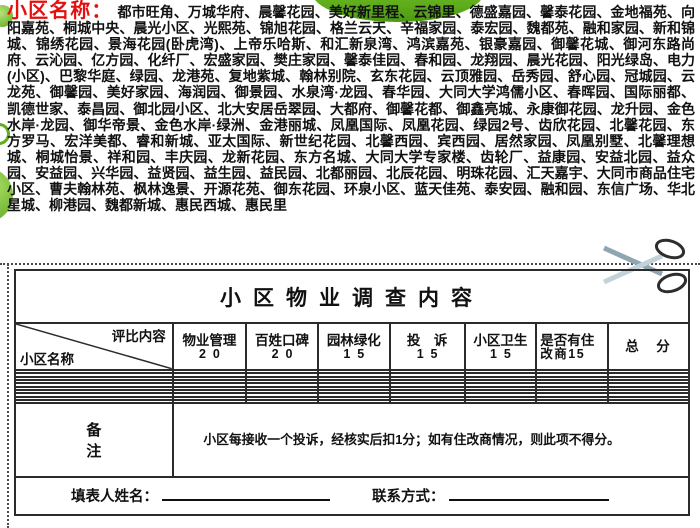 The image size is (700, 528). I want to click on header-community-name-label: 小区名称, so click(47, 359).